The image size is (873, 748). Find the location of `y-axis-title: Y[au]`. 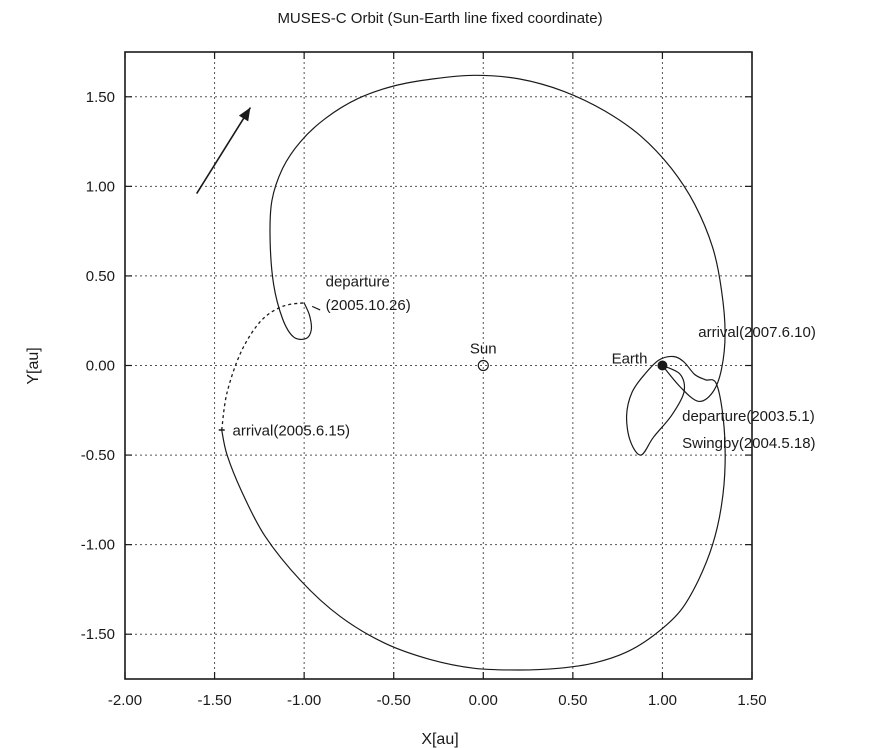

y-axis-title: Y[au] is located at coordinates (33, 365).